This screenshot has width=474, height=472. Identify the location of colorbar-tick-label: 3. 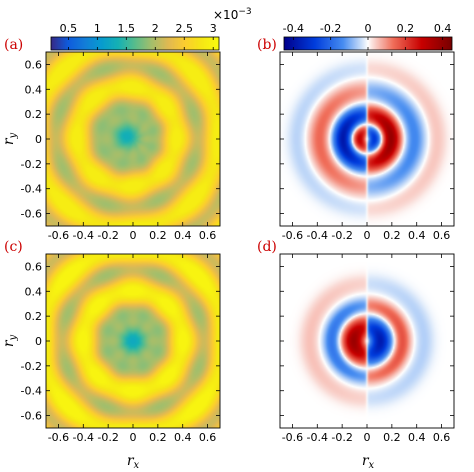
(213, 28).